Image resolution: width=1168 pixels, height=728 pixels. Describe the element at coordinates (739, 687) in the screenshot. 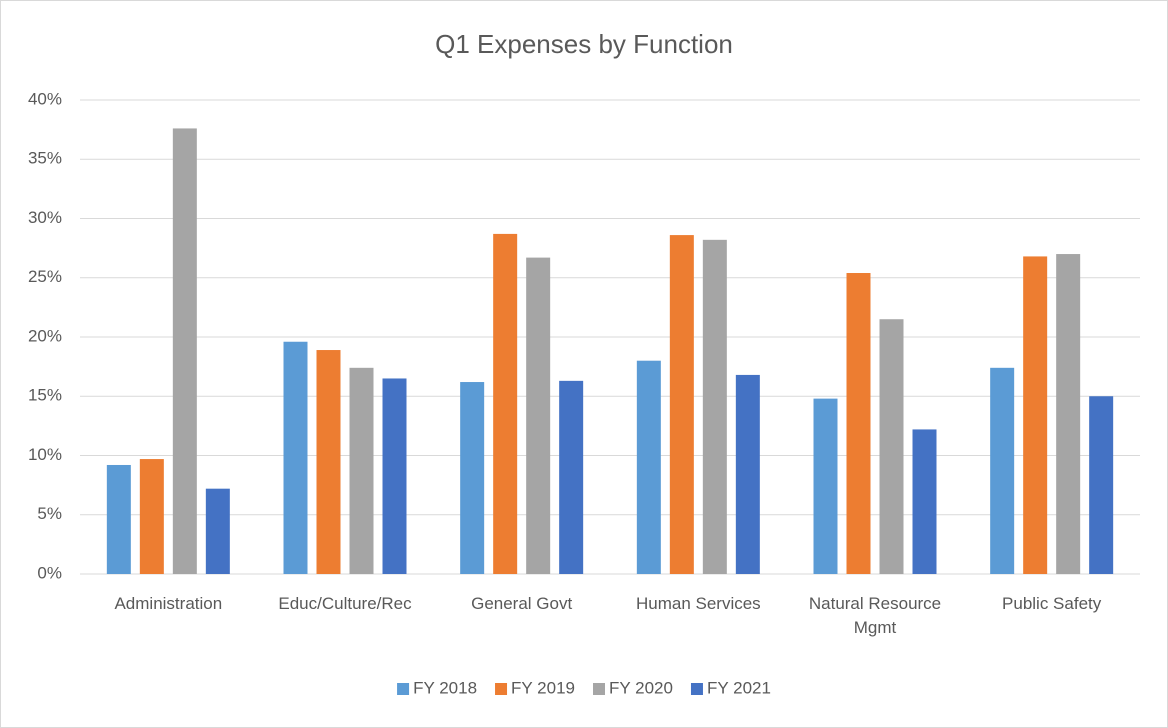

I see `legend-label: FY 2021` at that location.